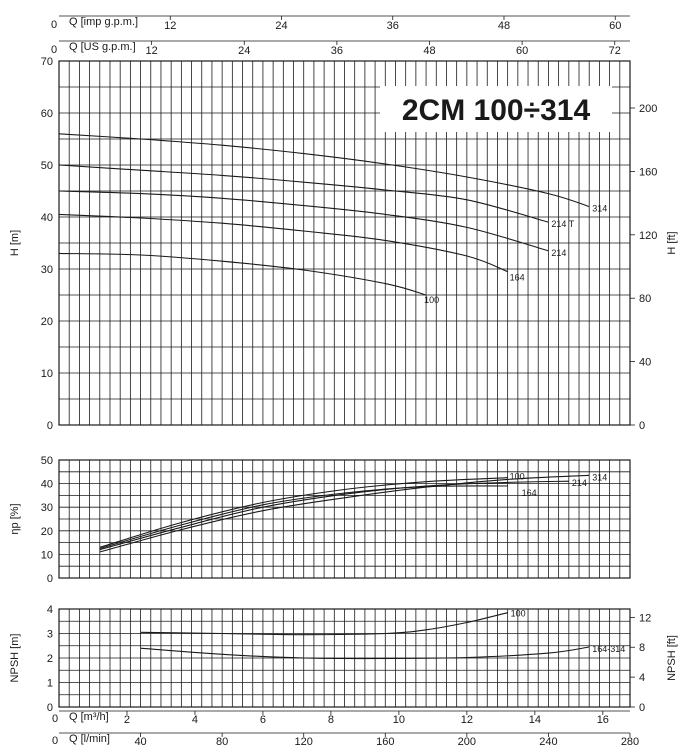 The width and height of the screenshot is (681, 753). What do you see at coordinates (47, 62) in the screenshot?
I see `y-tick-label: 70` at bounding box center [47, 62].